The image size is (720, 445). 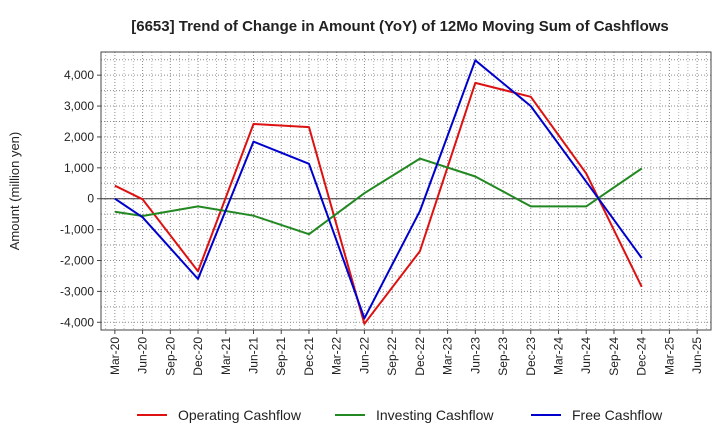 What do you see at coordinates (77, 261) in the screenshot?
I see `y-tick-label: -2,000` at bounding box center [77, 261].